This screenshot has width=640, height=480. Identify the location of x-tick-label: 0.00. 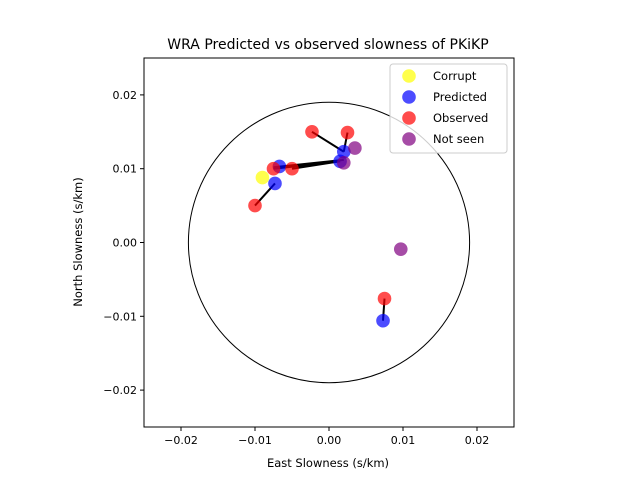
(329, 440).